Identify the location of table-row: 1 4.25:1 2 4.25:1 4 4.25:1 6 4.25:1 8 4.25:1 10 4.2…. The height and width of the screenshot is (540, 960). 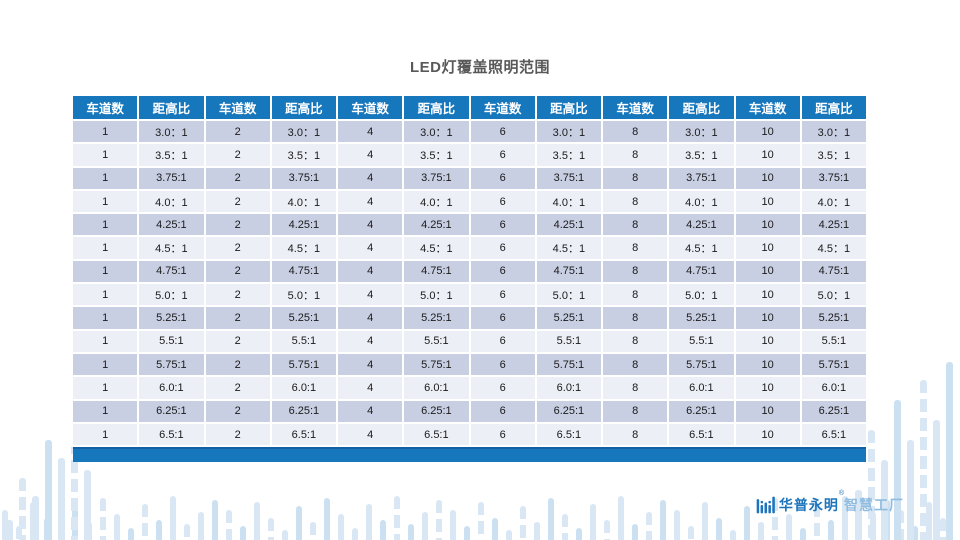
(469, 225).